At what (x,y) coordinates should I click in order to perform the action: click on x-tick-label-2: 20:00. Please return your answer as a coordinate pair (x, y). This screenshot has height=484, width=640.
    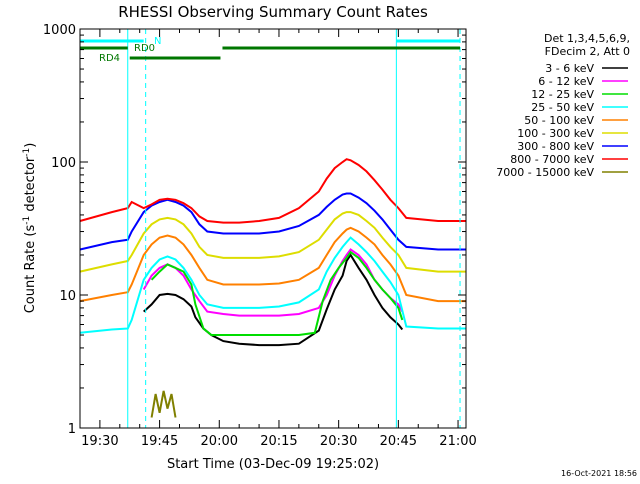
    Looking at the image, I should click on (219, 441).